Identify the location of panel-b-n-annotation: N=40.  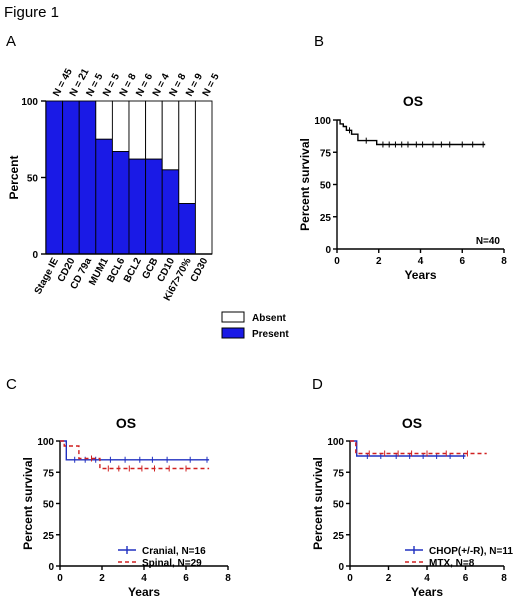
(488, 241).